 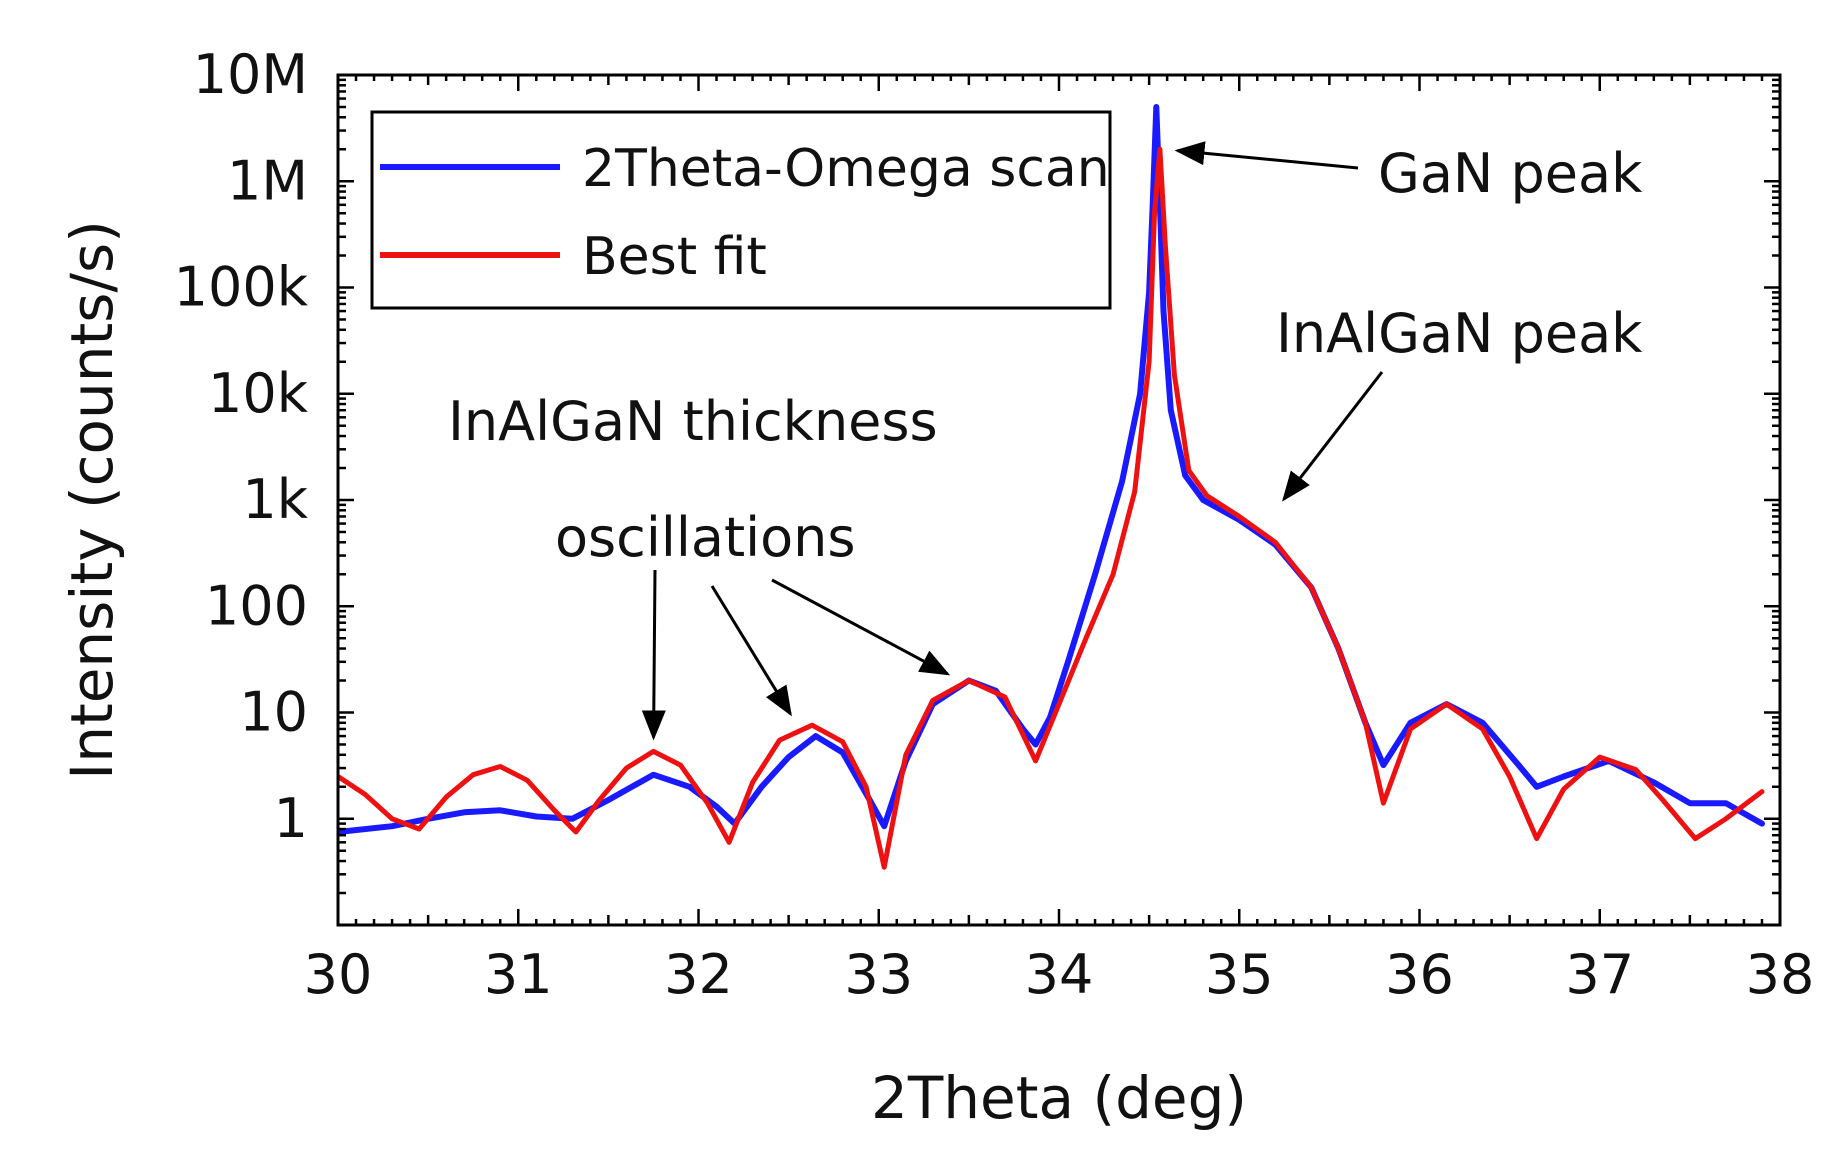 I want to click on y-tick-label: 10, so click(x=273, y=712).